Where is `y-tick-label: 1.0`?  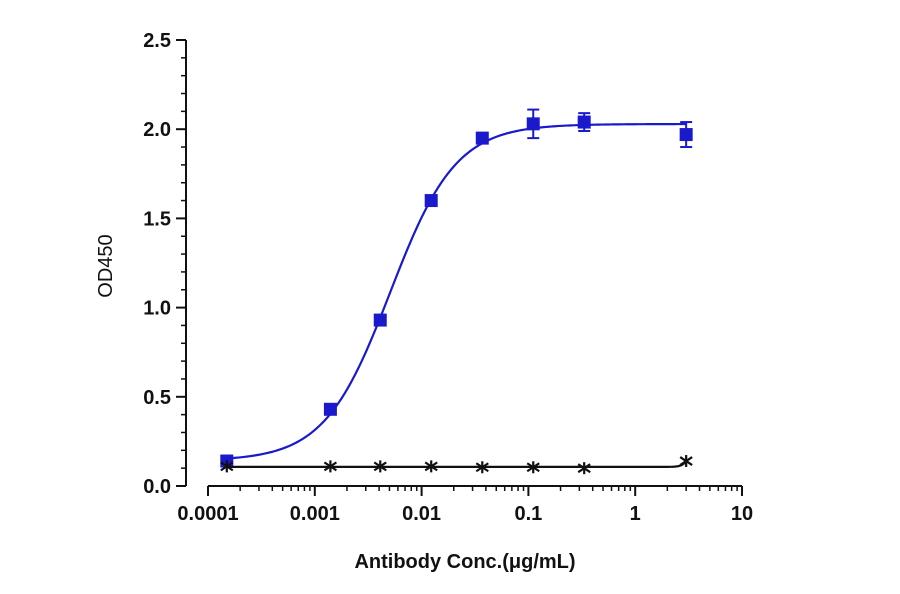 y-tick-label: 1.0 is located at coordinates (157, 309).